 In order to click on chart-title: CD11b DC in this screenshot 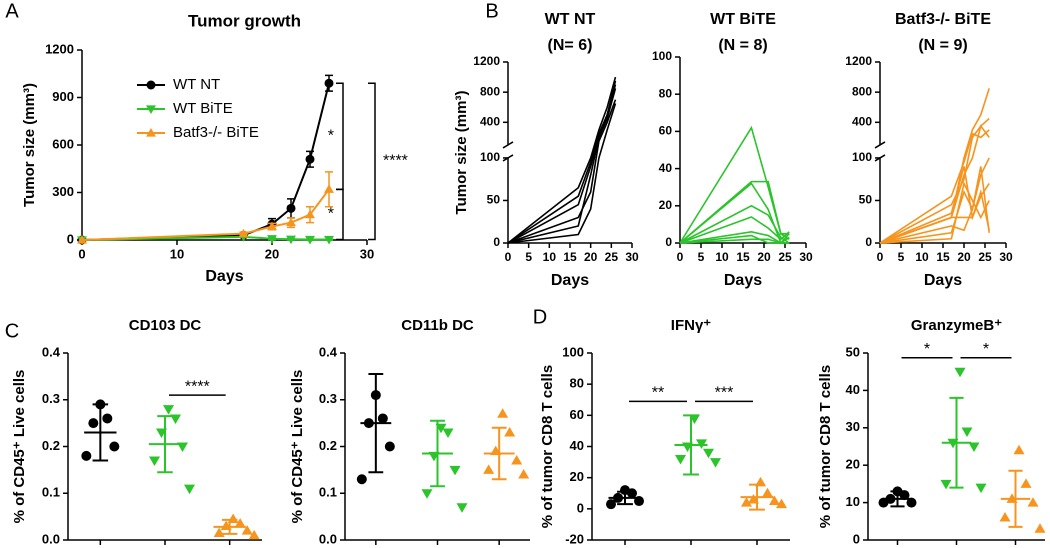, I will do `click(437, 325)`.